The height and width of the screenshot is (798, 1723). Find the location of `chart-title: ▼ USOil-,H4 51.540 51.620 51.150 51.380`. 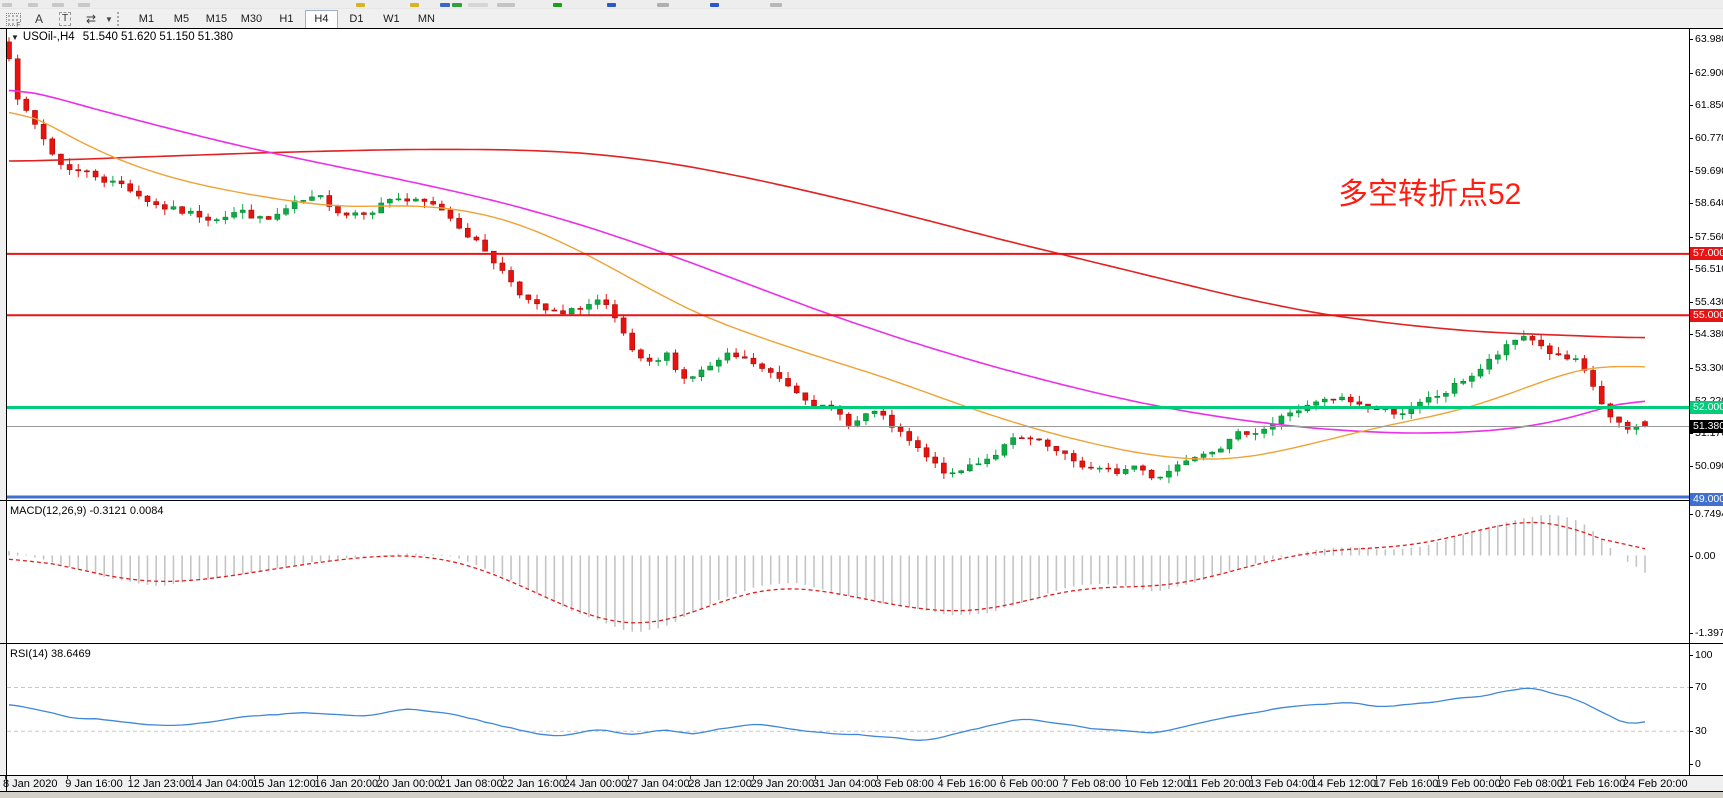

chart-title: ▼ USOil-,H4 51.540 51.620 51.150 51.380 is located at coordinates (122, 37).